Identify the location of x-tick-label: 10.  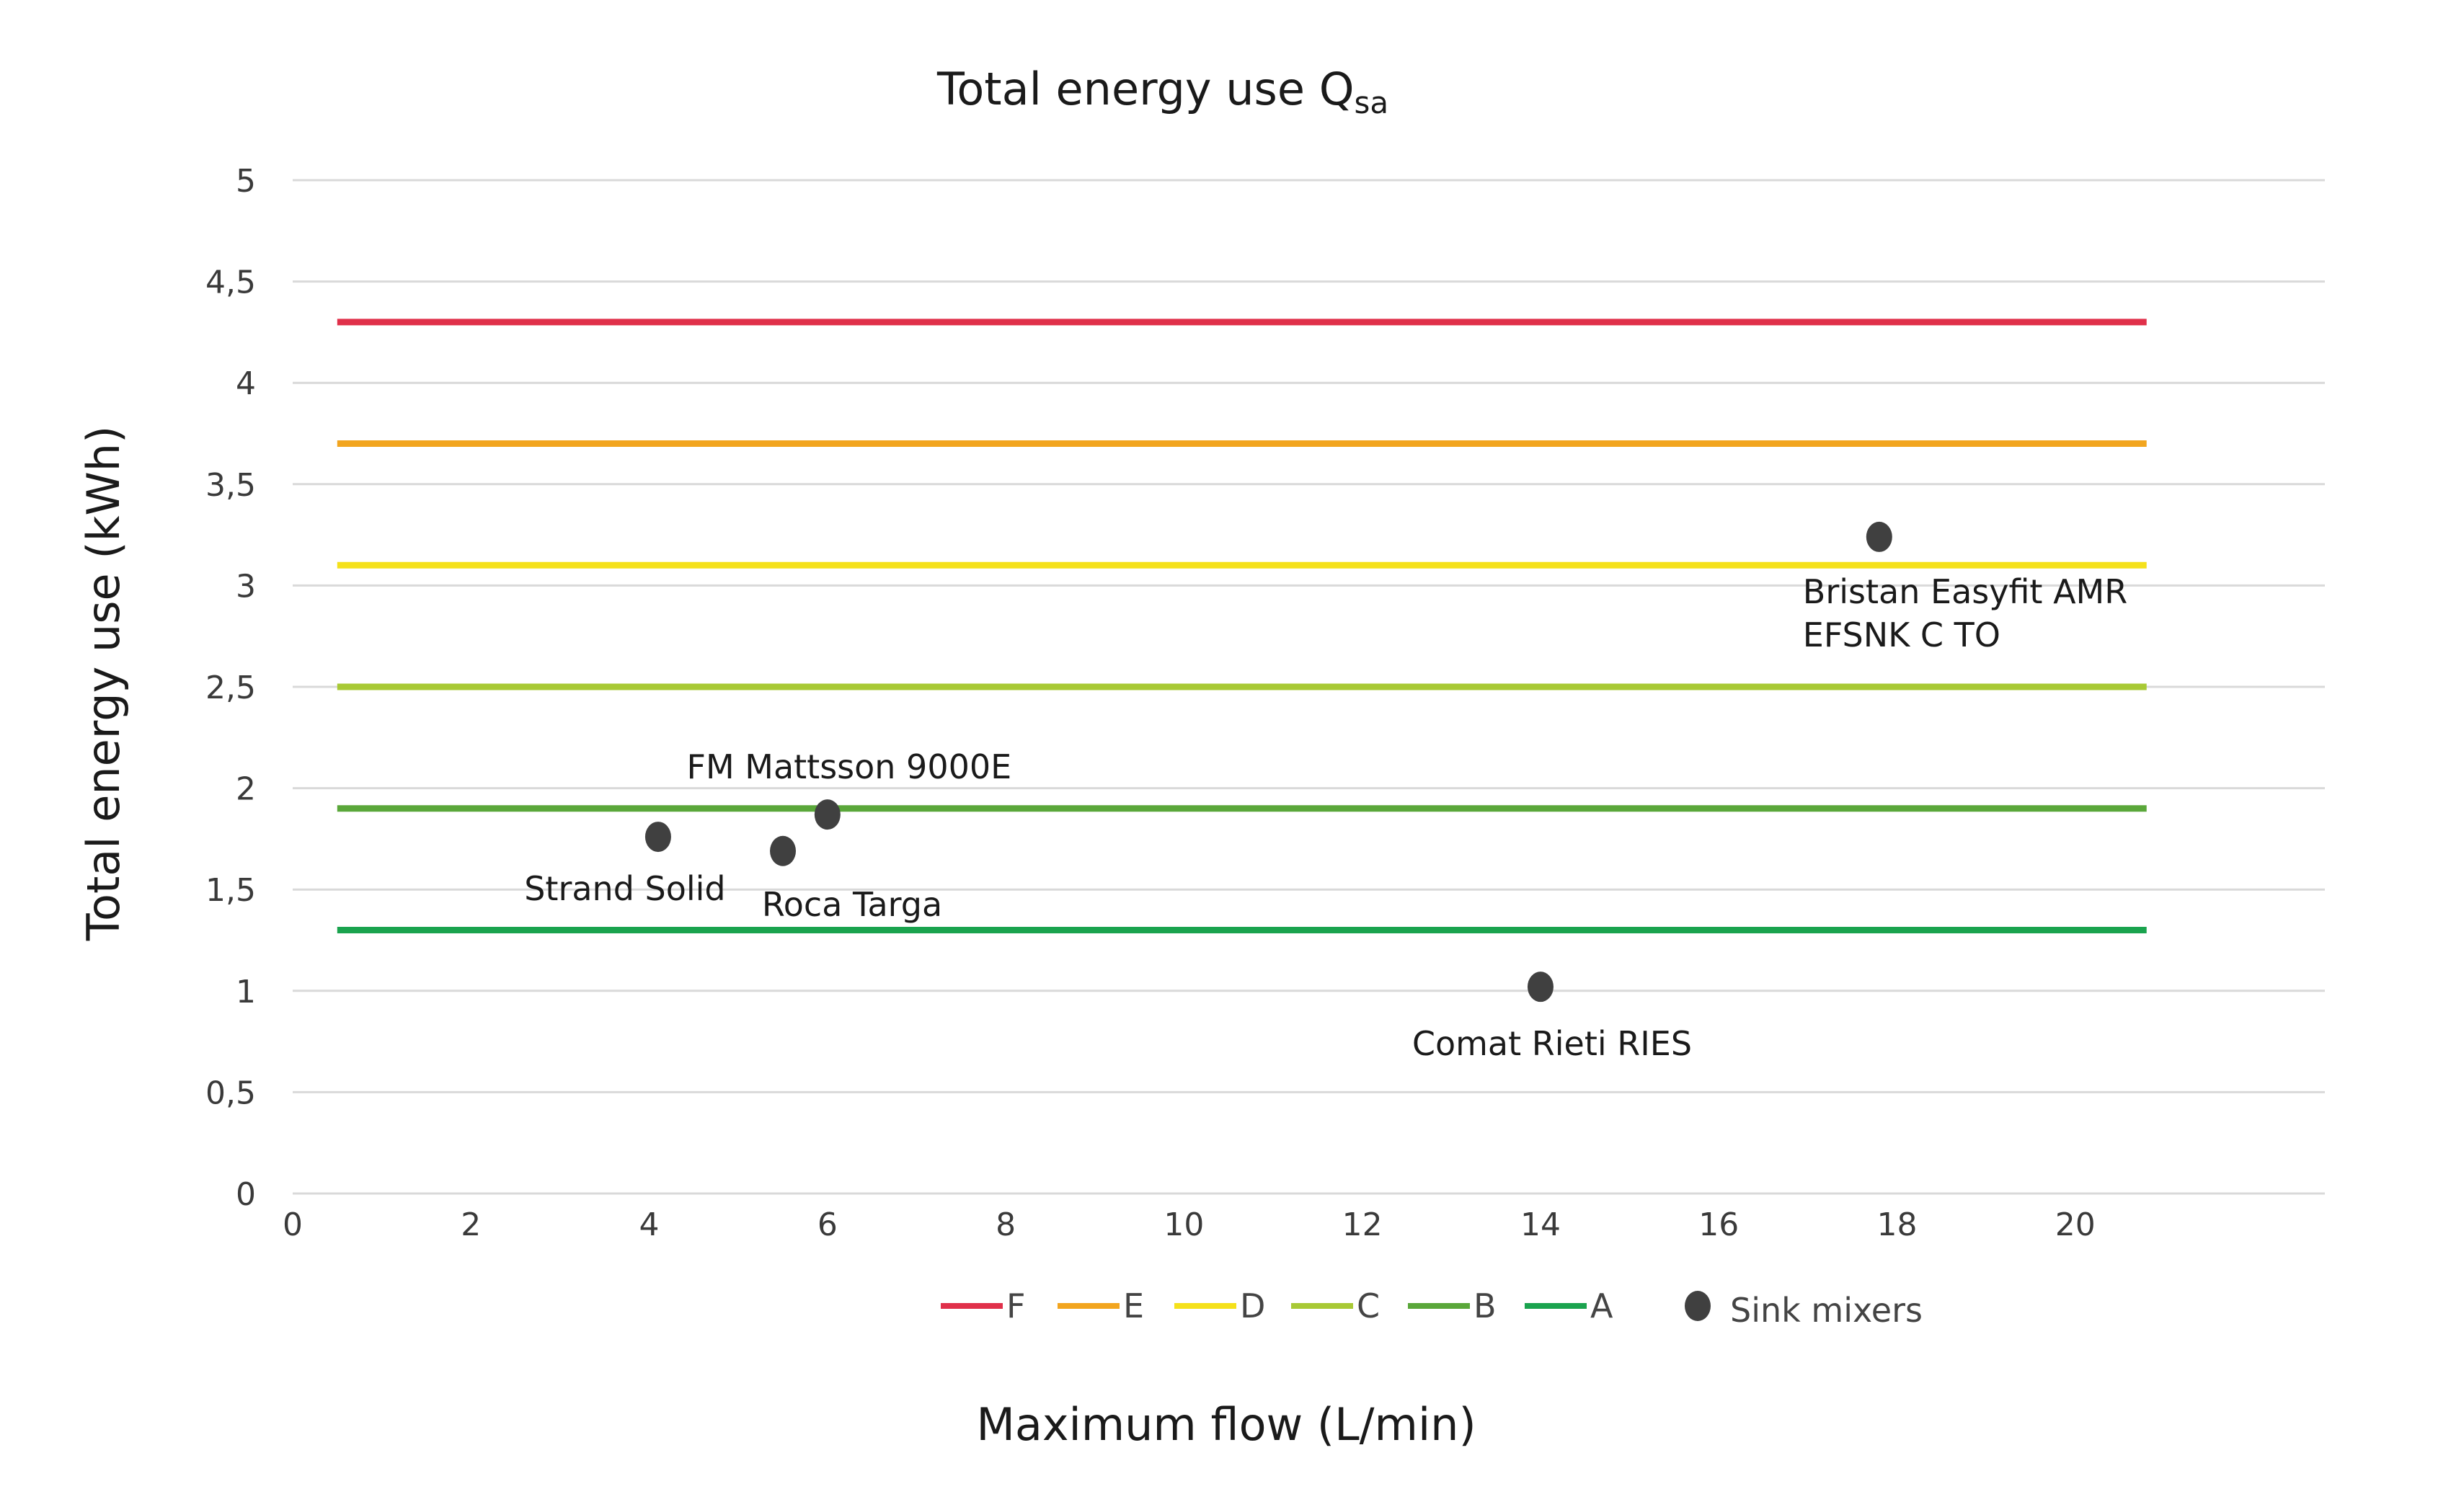
(1184, 1224).